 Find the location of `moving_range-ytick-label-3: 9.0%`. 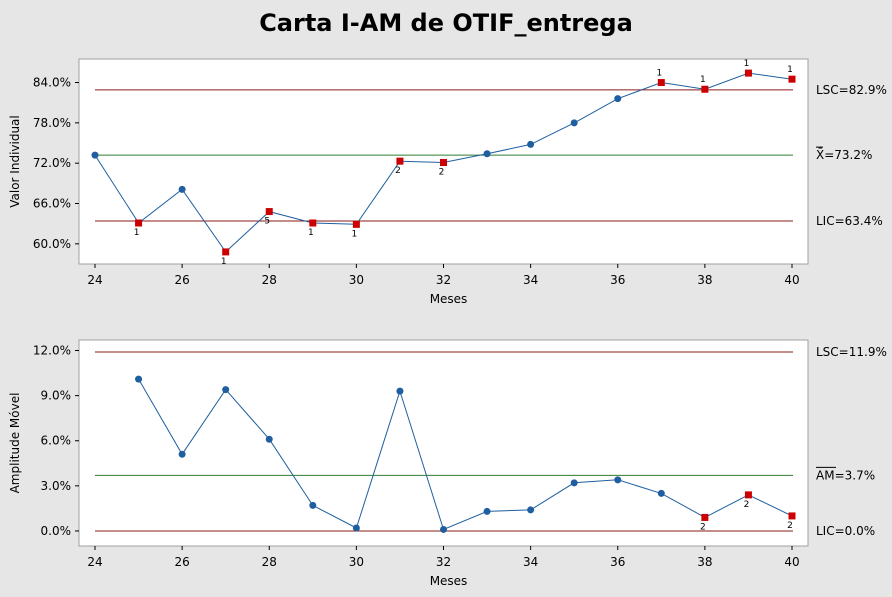

moving_range-ytick-label-3: 9.0% is located at coordinates (56, 396).